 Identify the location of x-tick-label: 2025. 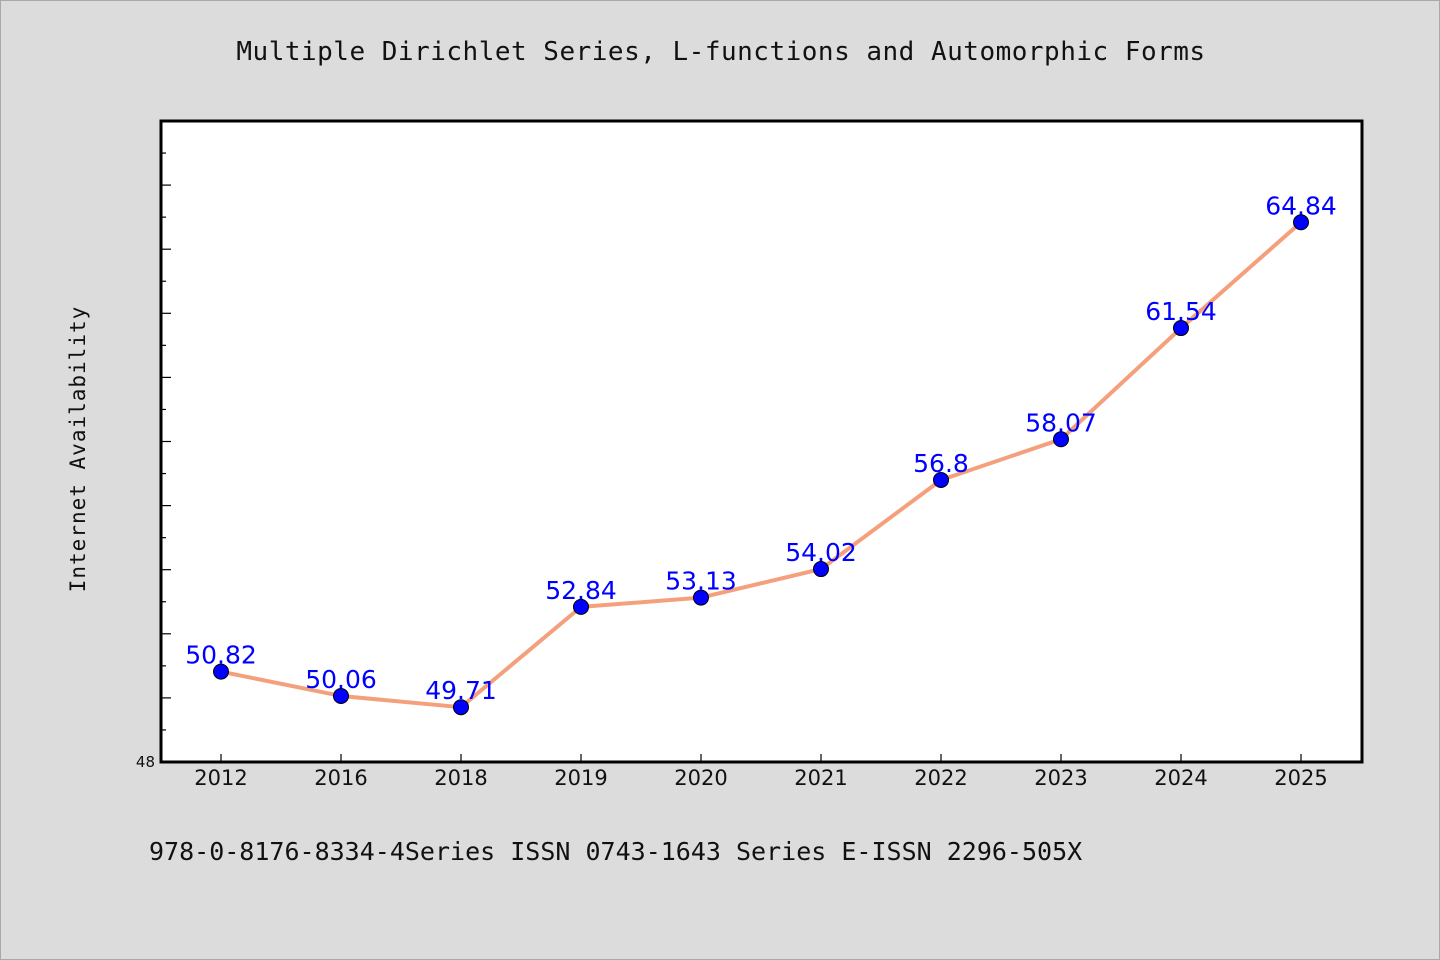
(1300, 778).